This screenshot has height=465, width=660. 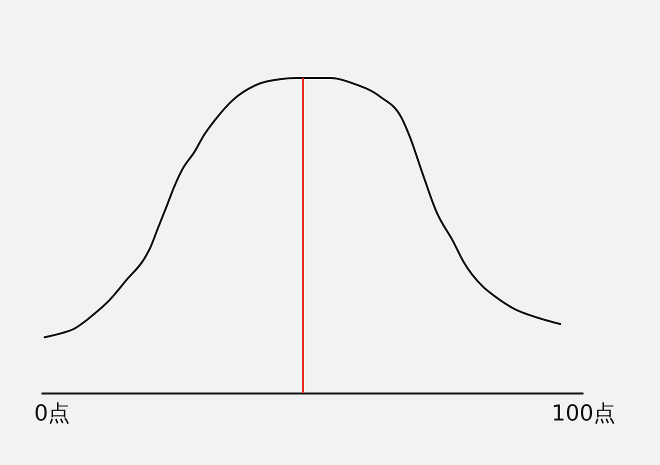 I want to click on x-tick-label: 0点, so click(x=52, y=414).